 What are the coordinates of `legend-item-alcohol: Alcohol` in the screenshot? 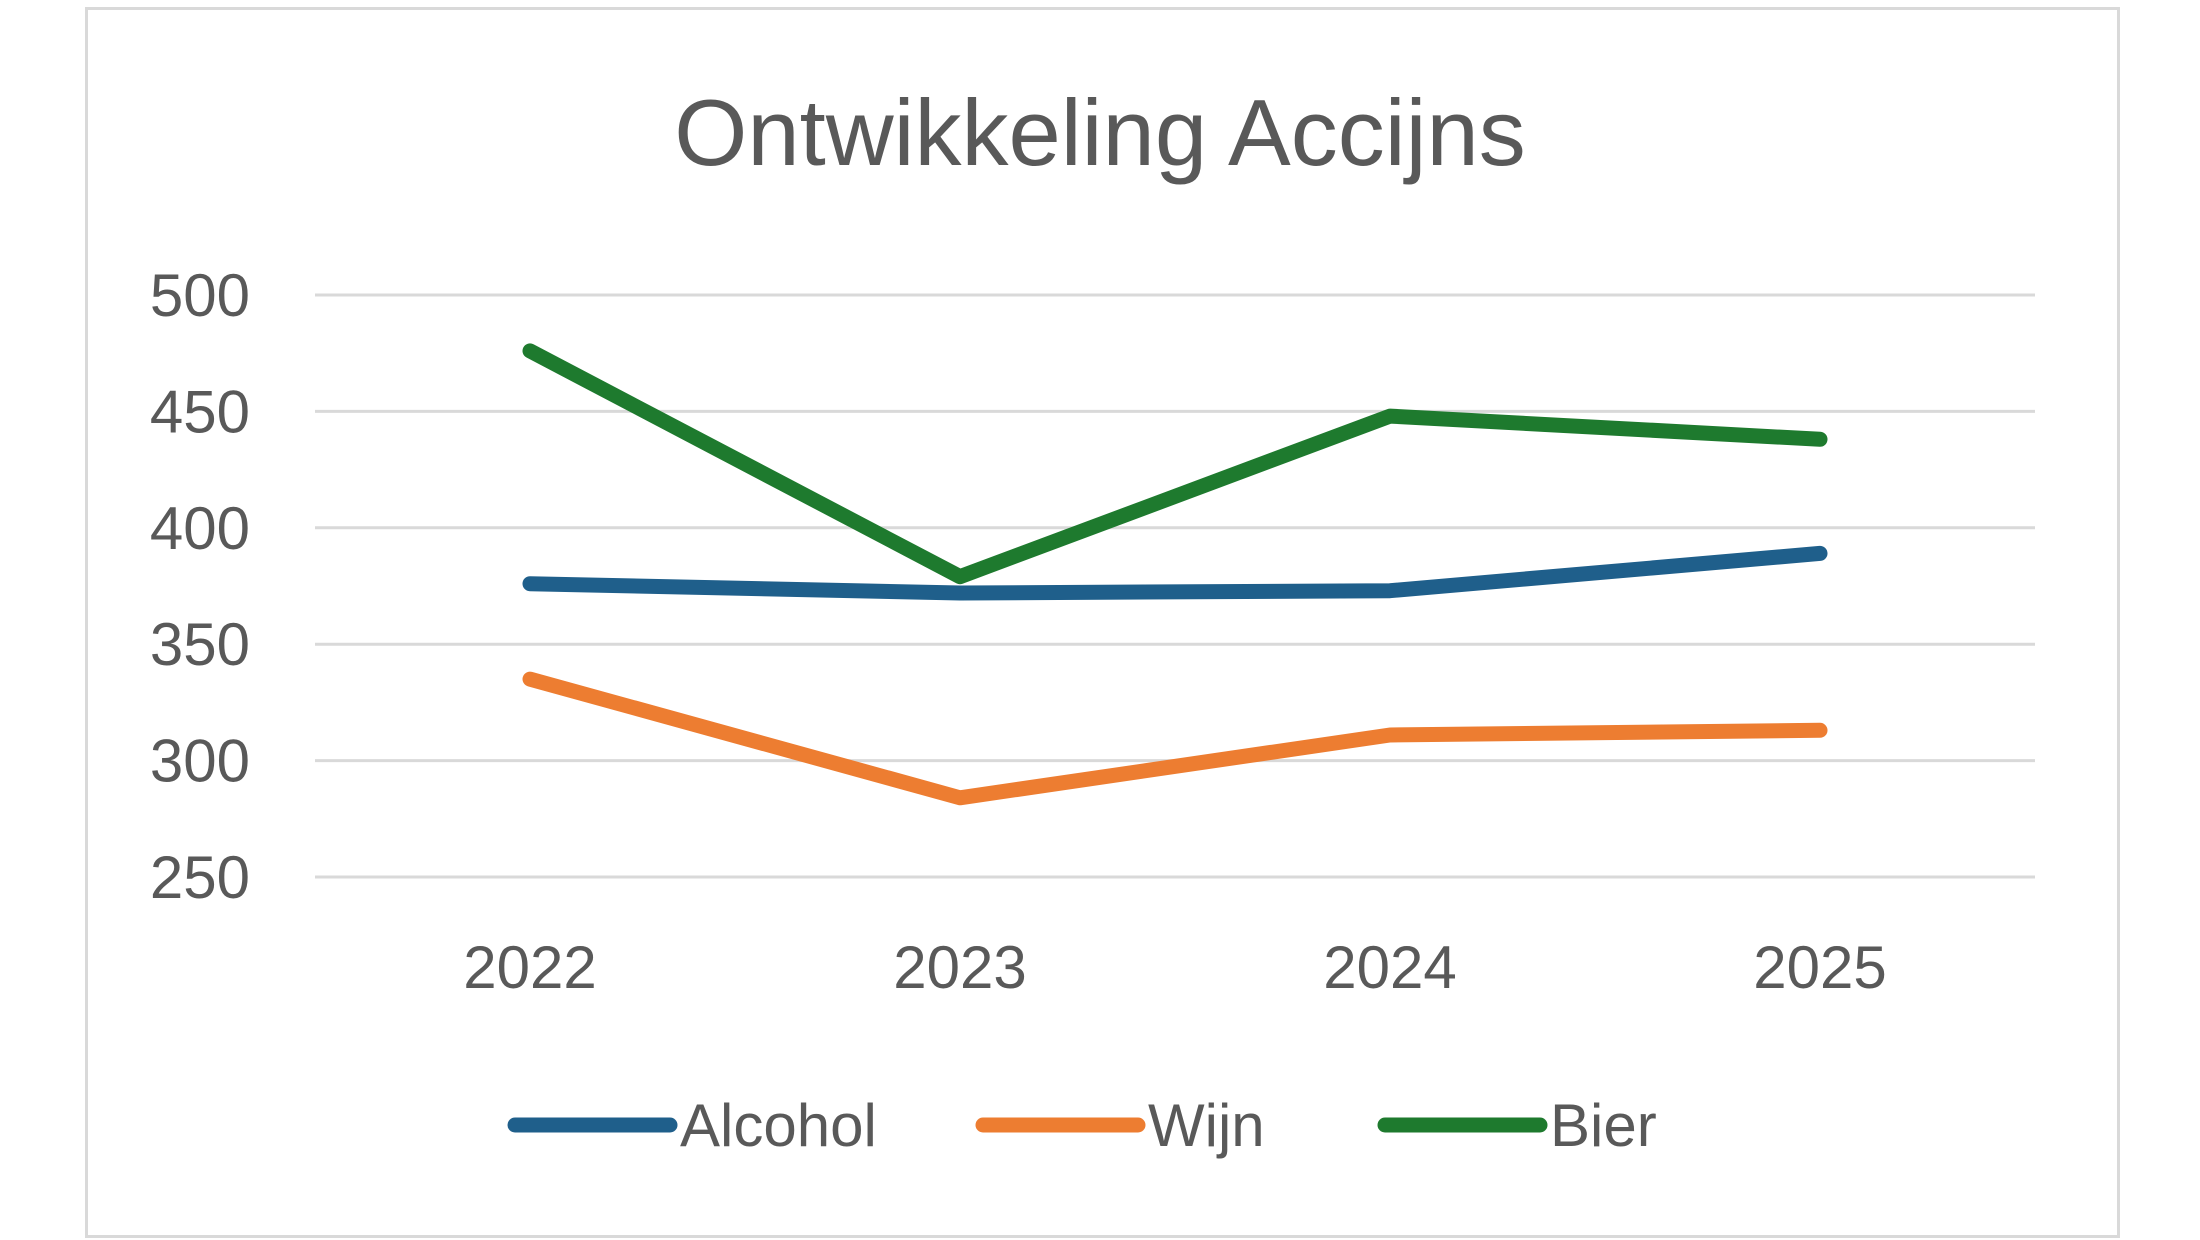 It's located at (692, 1125).